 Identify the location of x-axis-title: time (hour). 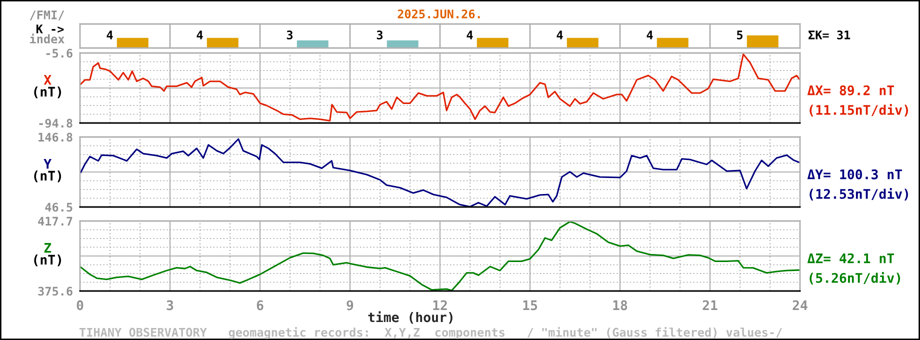
(410, 317).